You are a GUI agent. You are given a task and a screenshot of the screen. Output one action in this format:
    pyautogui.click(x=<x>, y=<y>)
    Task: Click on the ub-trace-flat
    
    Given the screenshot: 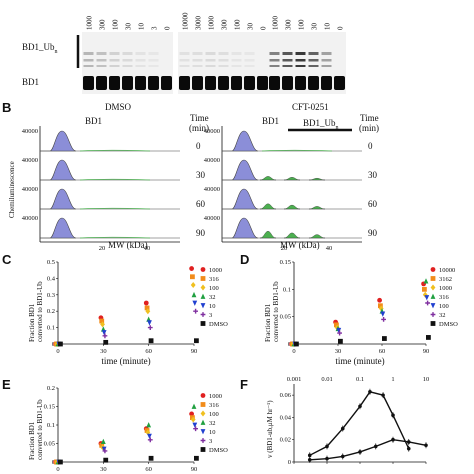 What is the action you would take?
    pyautogui.click(x=115, y=150)
    